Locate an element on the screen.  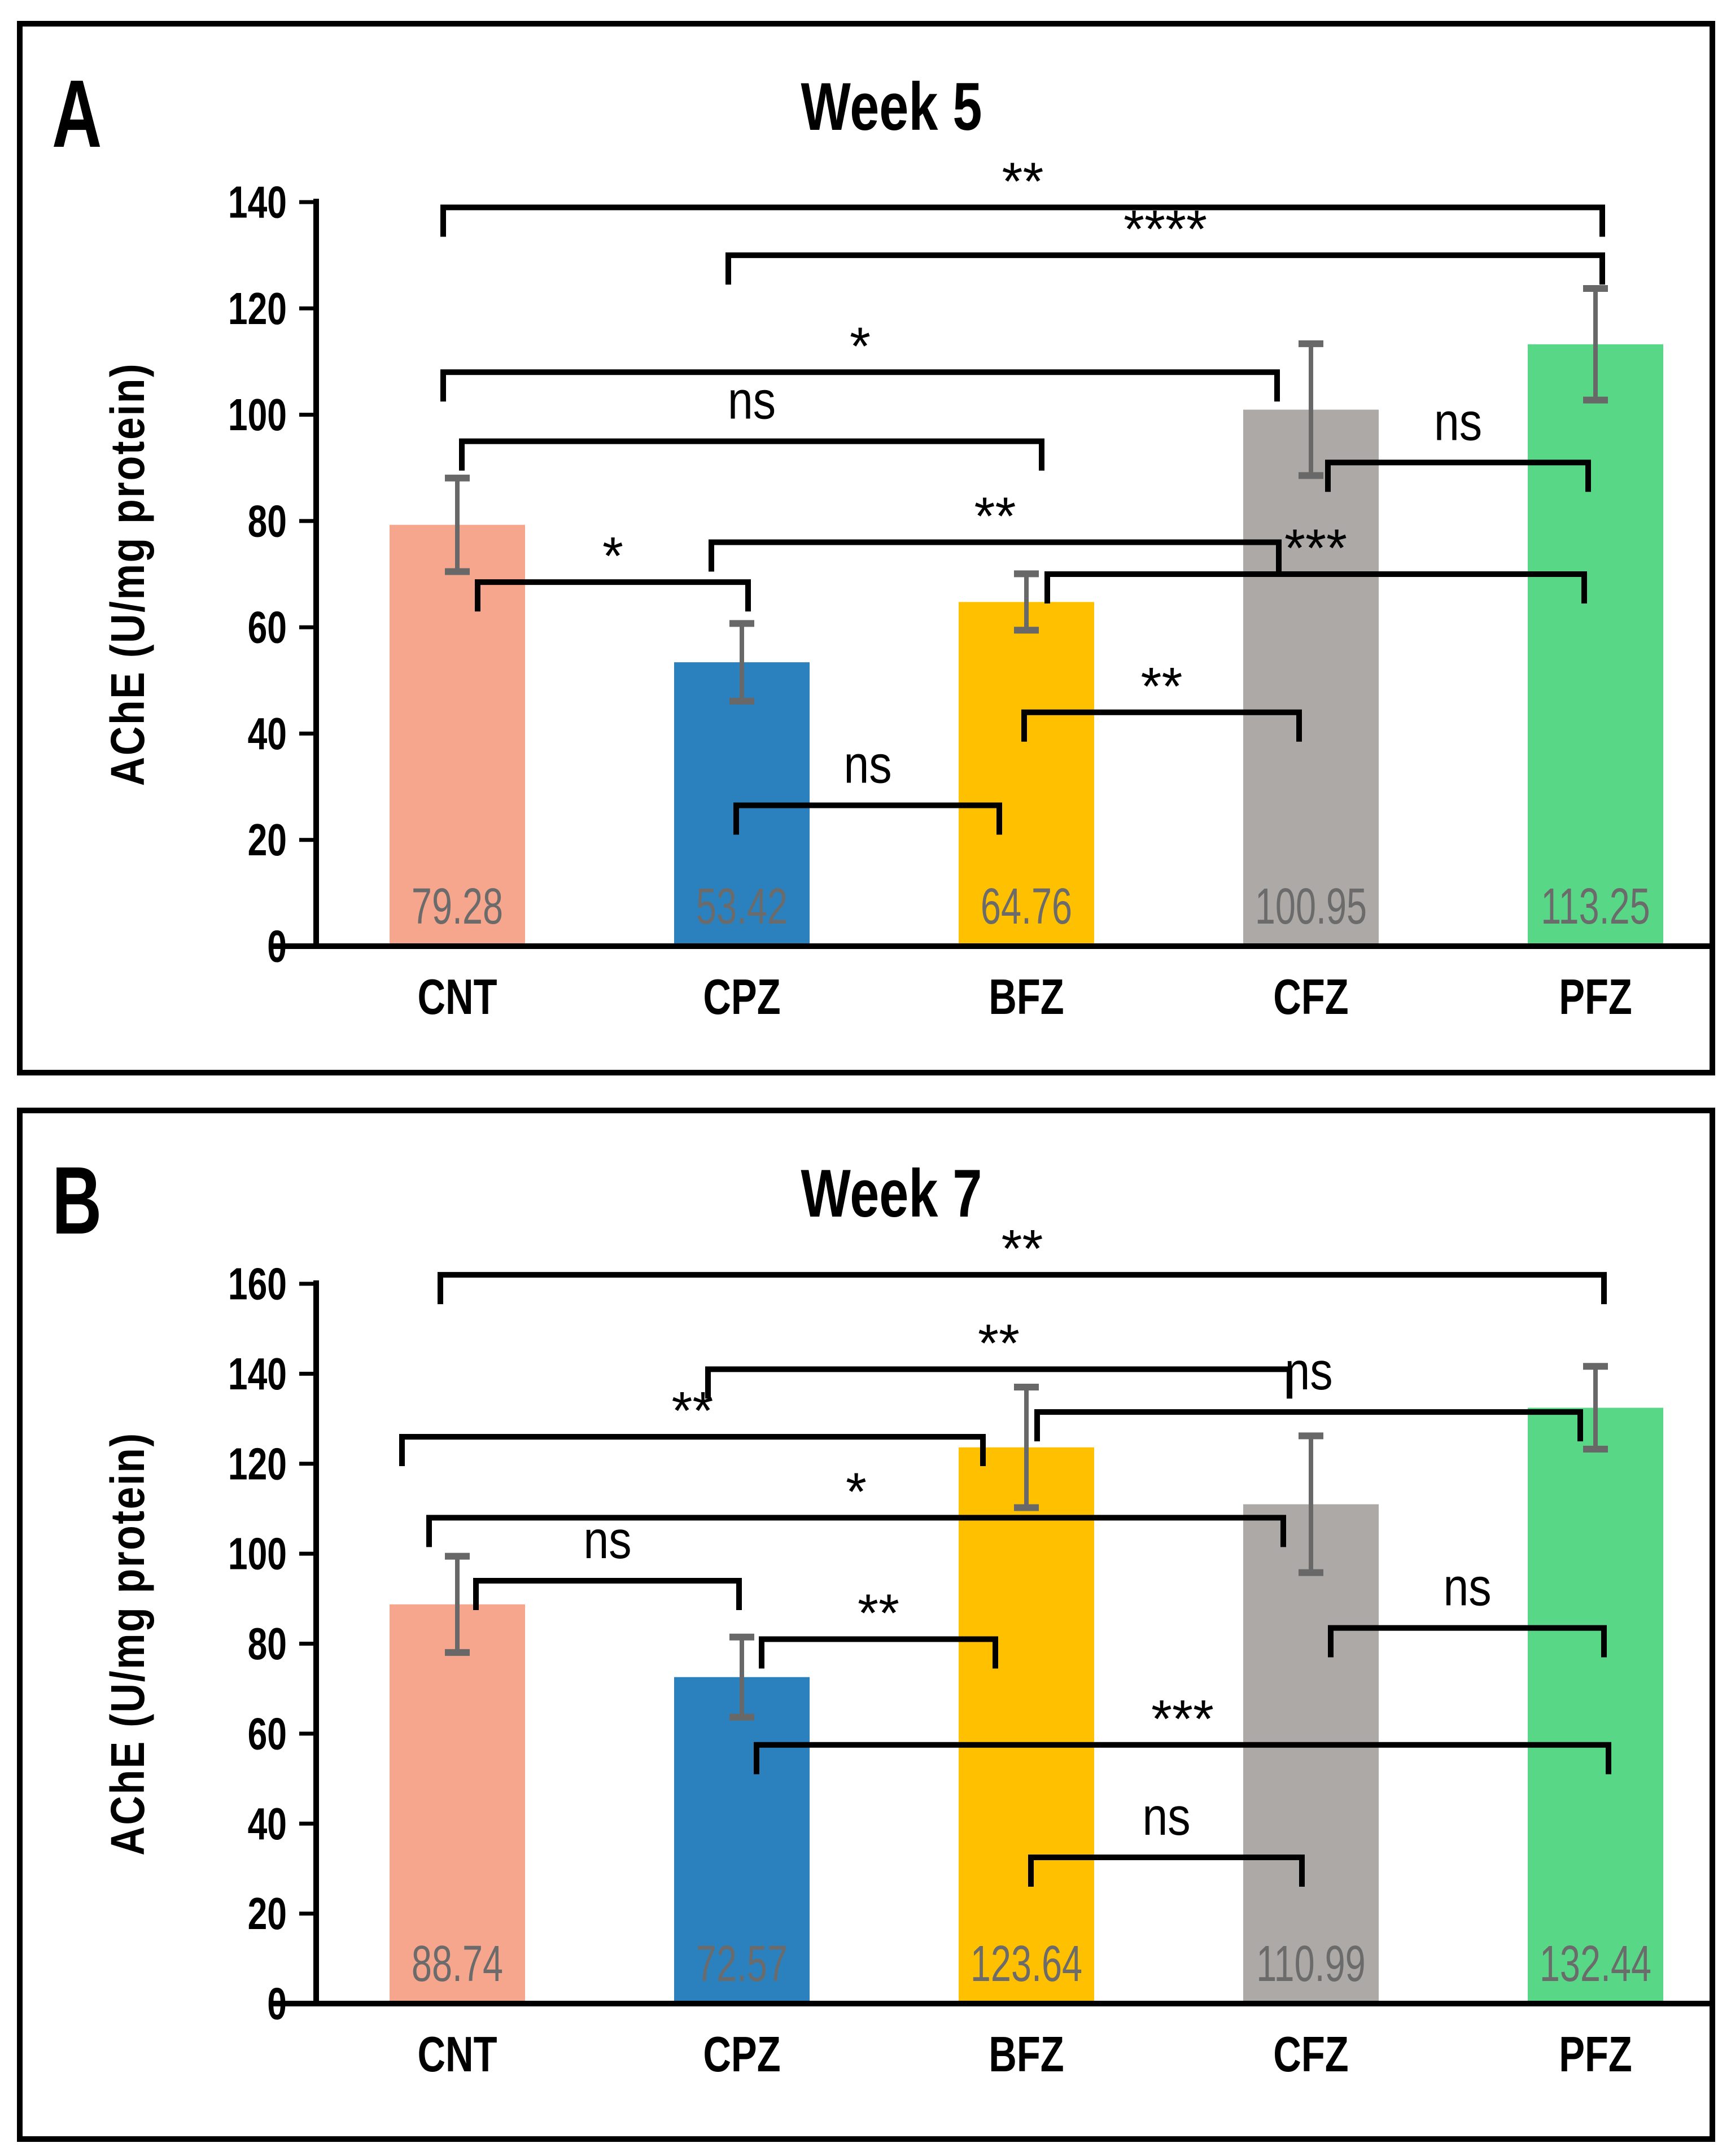
panel-title-week7: Week 7 is located at coordinates (892, 1193).